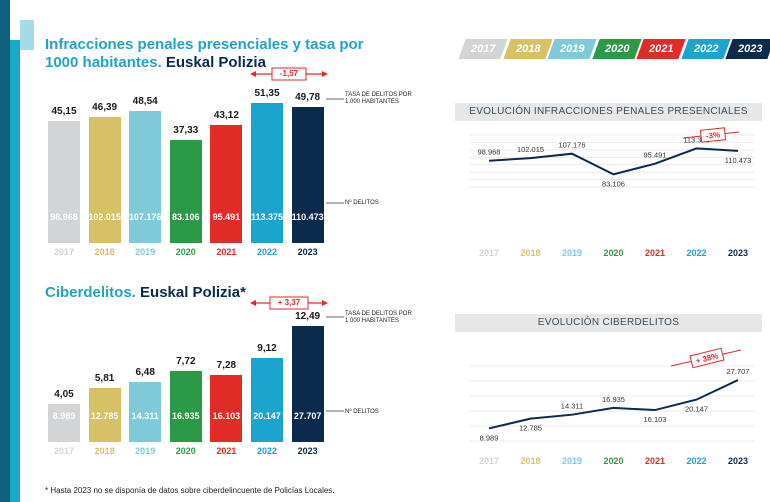 The image size is (770, 502). What do you see at coordinates (362, 412) in the screenshot?
I see `note2-count: Nº DELITOS` at bounding box center [362, 412].